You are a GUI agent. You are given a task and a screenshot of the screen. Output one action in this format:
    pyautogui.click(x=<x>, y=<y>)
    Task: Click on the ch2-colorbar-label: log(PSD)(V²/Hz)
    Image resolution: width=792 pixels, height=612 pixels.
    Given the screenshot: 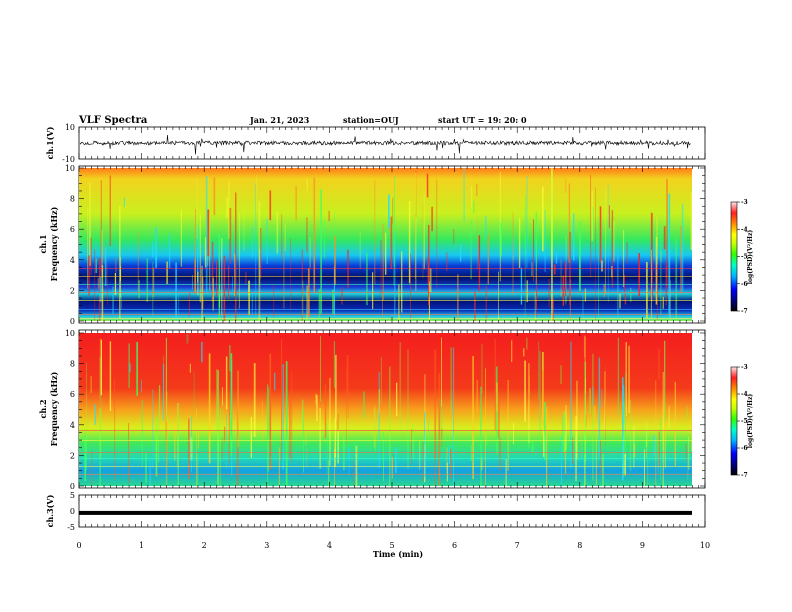 What is the action you would take?
    pyautogui.click(x=750, y=421)
    